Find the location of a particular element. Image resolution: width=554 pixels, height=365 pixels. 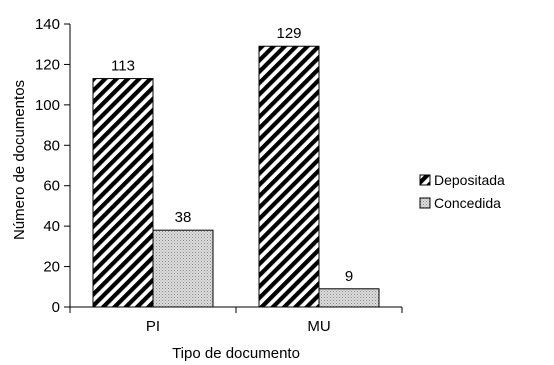

legend: Depositada Concedida is located at coordinates (462, 191).